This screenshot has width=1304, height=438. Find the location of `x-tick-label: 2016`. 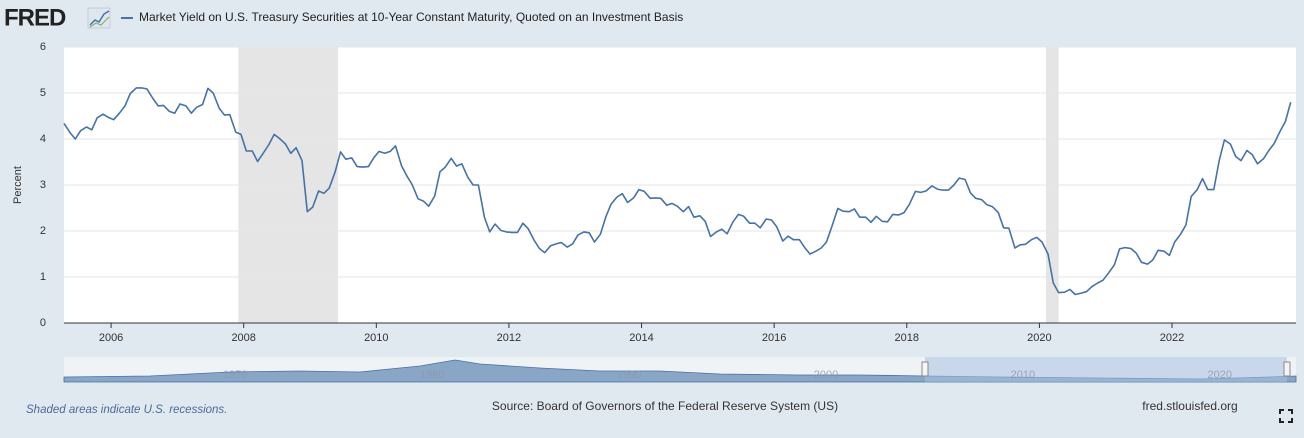

x-tick-label: 2016 is located at coordinates (774, 338).